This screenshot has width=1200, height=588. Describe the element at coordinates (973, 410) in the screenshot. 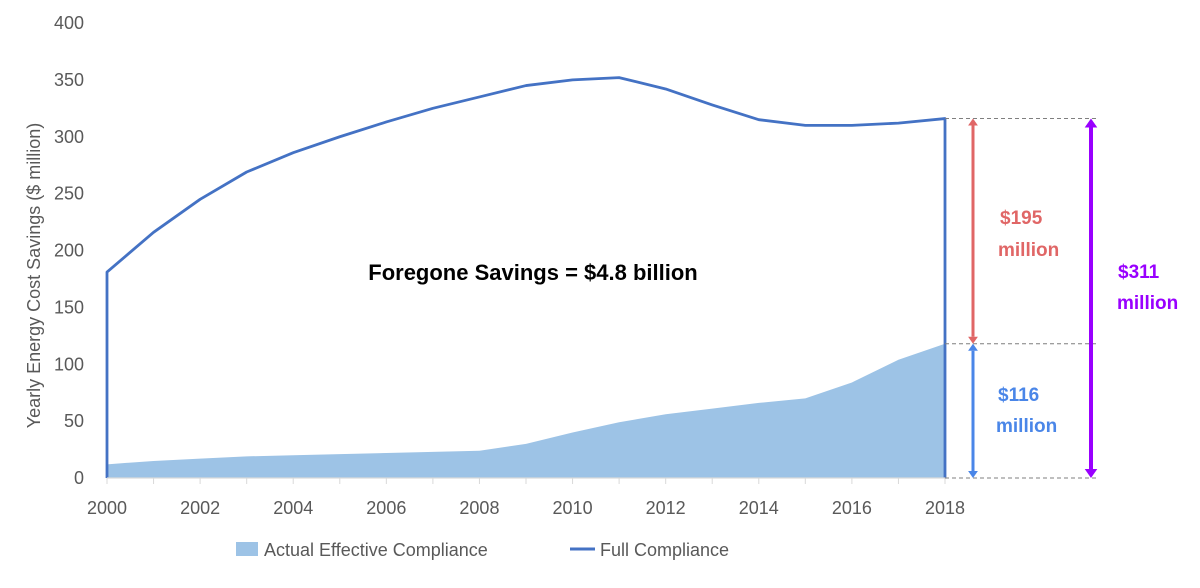

I see `actual-arrow` at that location.